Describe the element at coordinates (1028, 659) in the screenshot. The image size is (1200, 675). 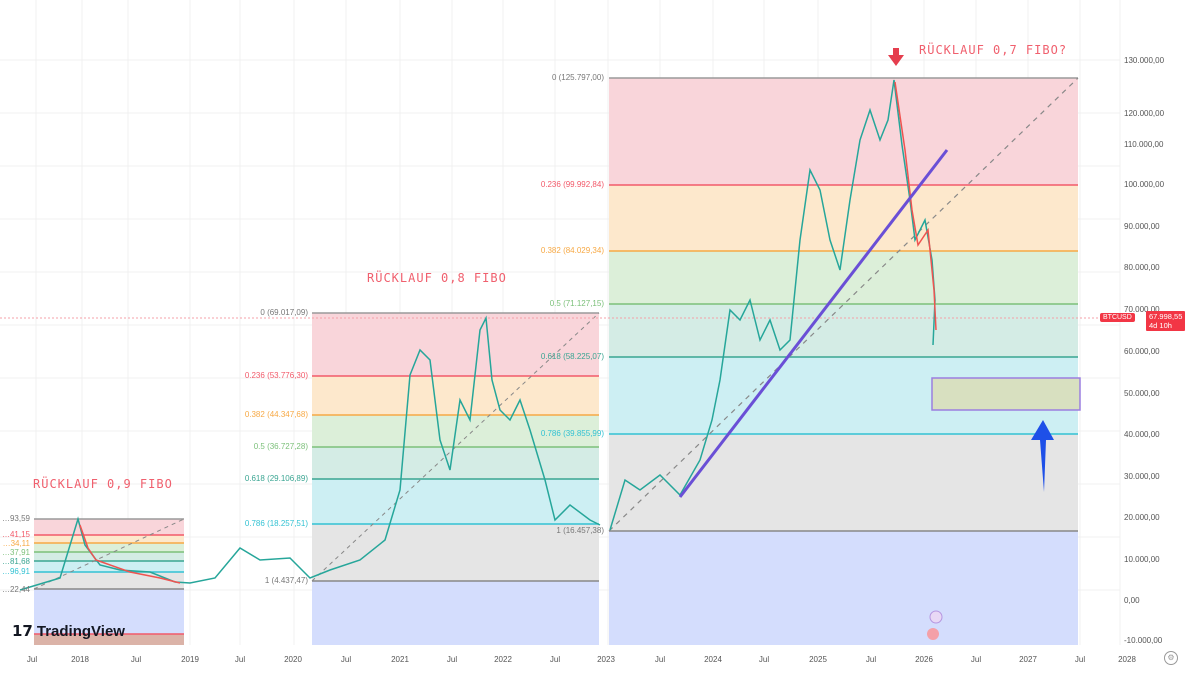
I see `x-tick: 2027` at that location.